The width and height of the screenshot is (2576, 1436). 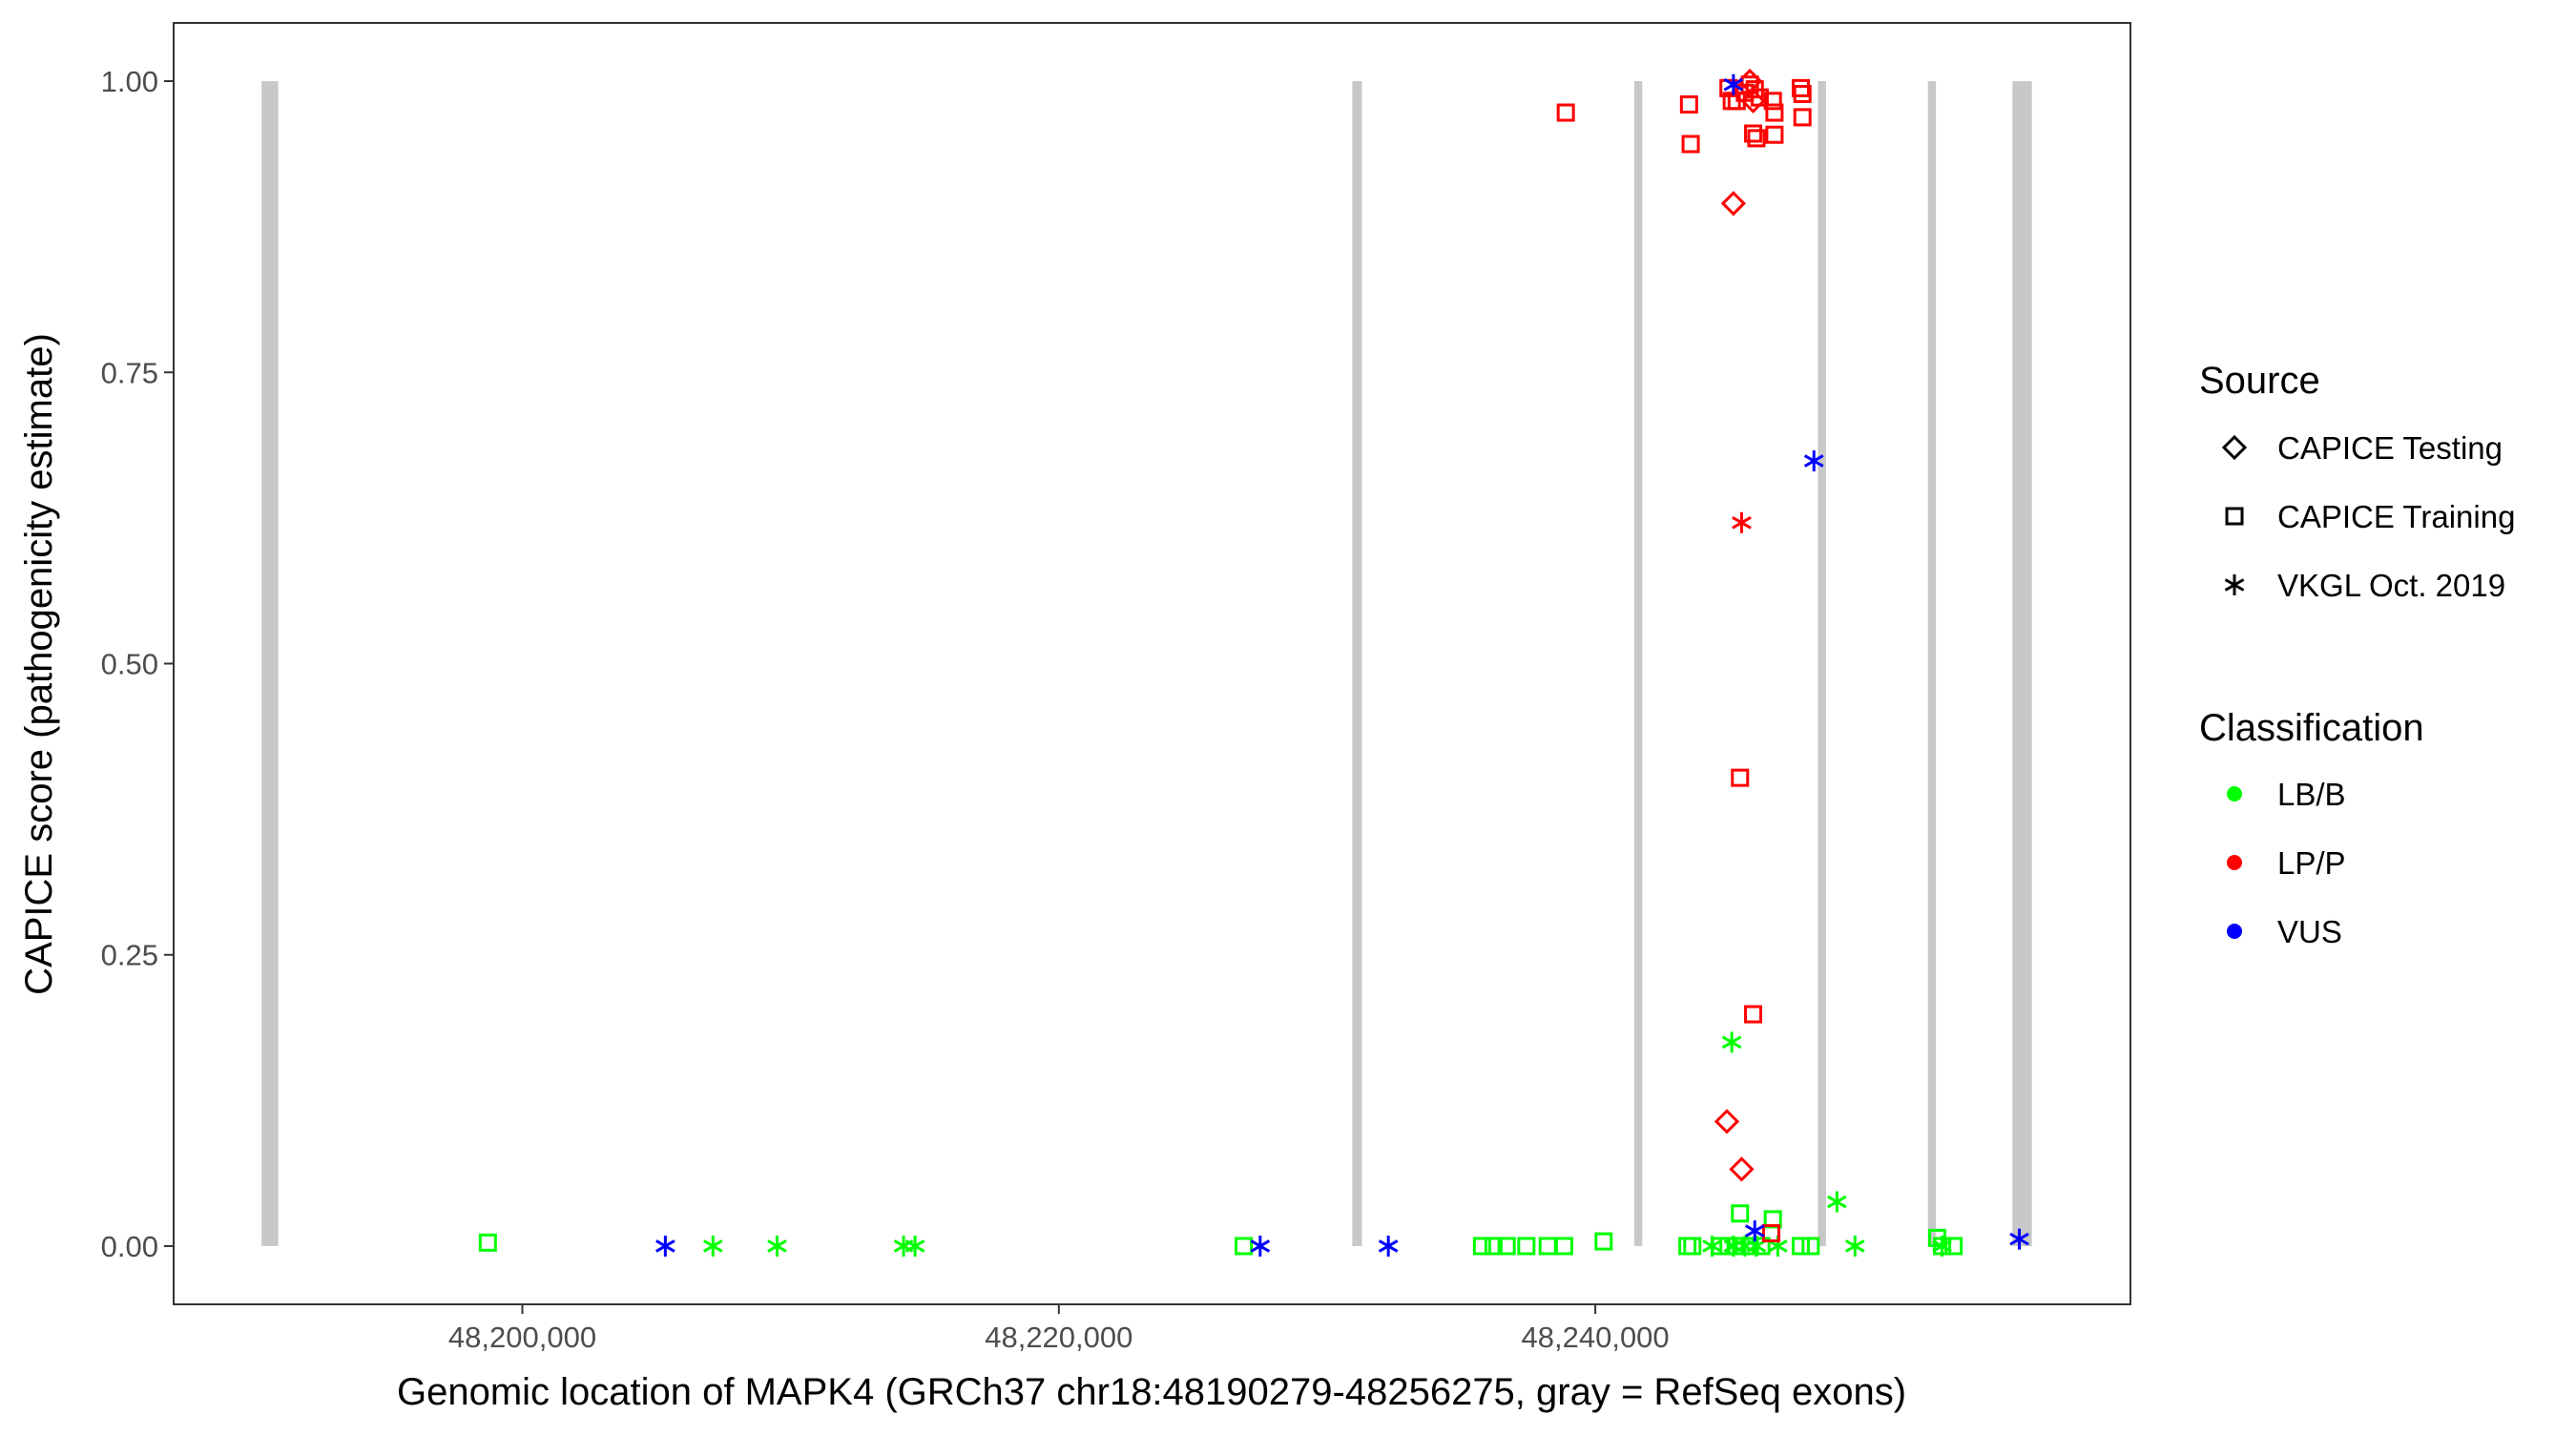 I want to click on x-axis: 48,200,000 48,220,000 48,240,000, so click(x=1059, y=1329).